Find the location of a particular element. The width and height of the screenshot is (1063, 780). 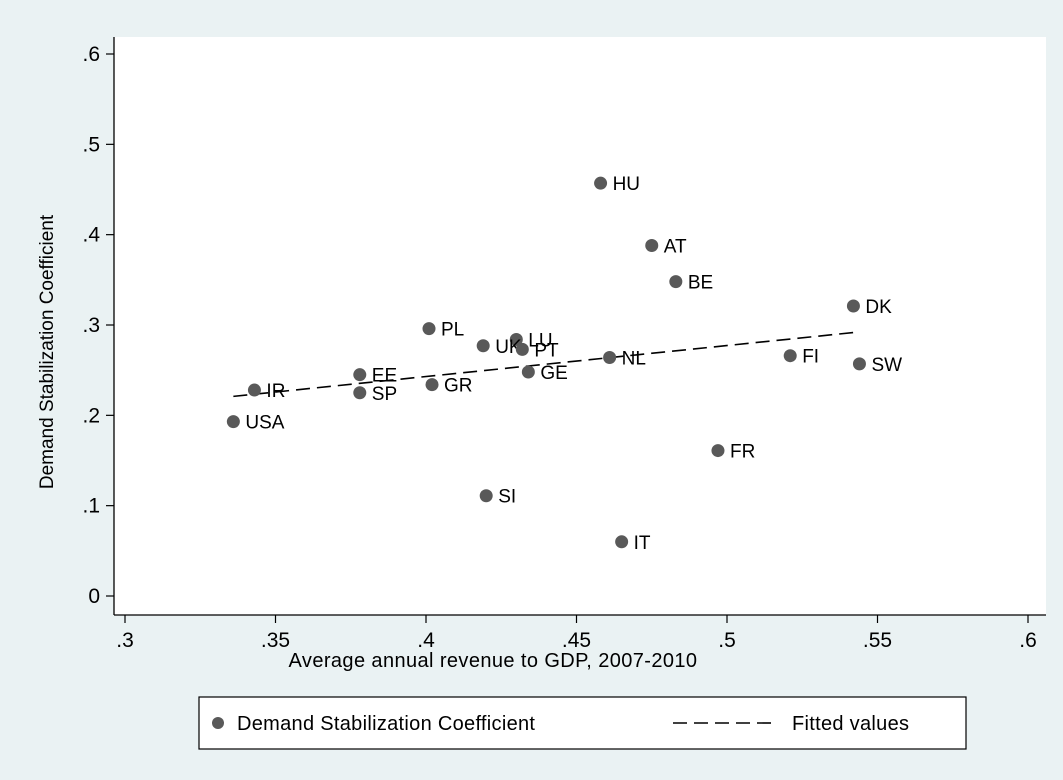

point-label-pl: PL is located at coordinates (452, 330).